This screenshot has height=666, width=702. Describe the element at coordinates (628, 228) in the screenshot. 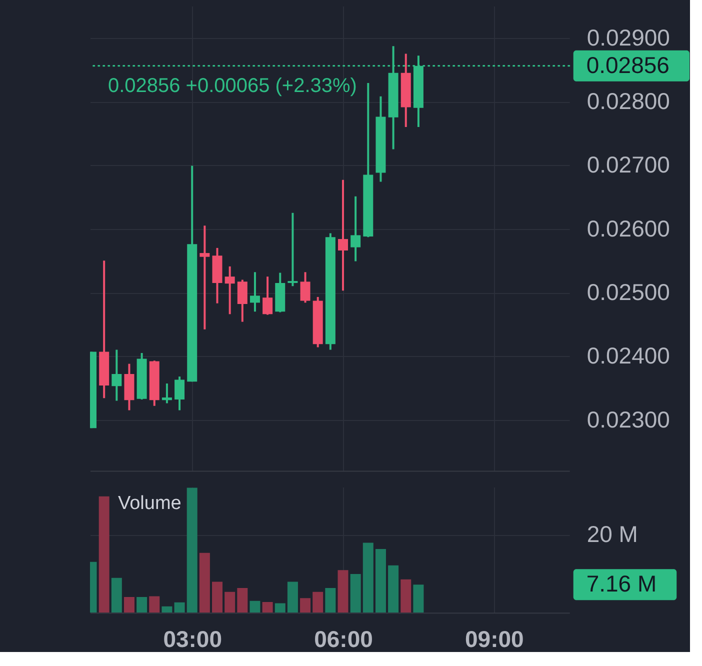

I see `y-tick-label: 0.02600` at that location.